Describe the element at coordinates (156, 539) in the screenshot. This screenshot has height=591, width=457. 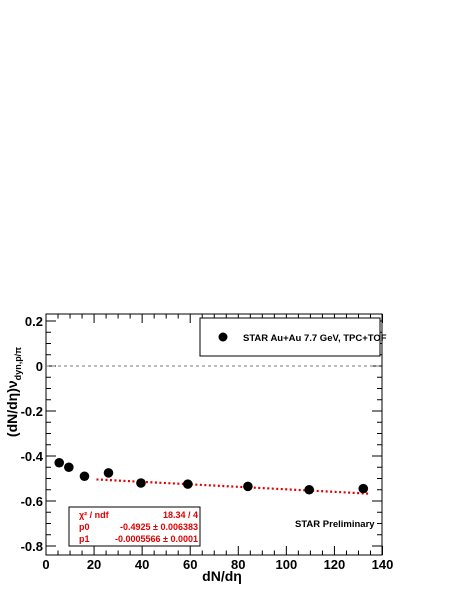
I see `stats-p1-value: -0.0005566 ± 0.0001` at that location.